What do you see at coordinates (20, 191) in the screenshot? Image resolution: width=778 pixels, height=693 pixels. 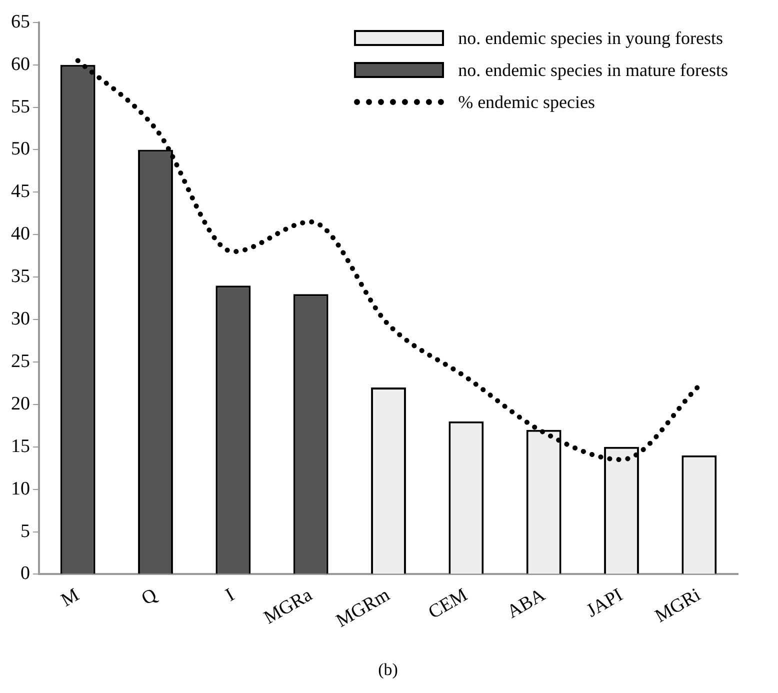 I see `y-tick-label: 45` at bounding box center [20, 191].